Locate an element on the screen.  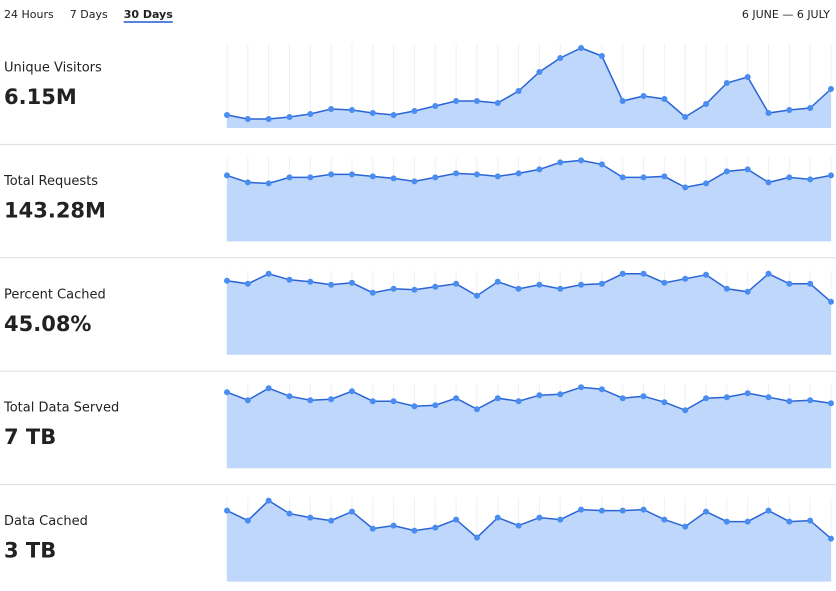
metric-total: 143.28M is located at coordinates (55, 210).